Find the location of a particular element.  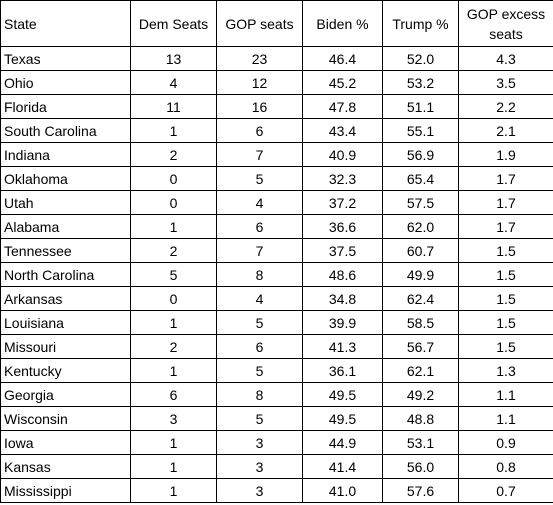

table-row: Georgia 6 8 49.5 49.2 1.1 is located at coordinates (276, 394).